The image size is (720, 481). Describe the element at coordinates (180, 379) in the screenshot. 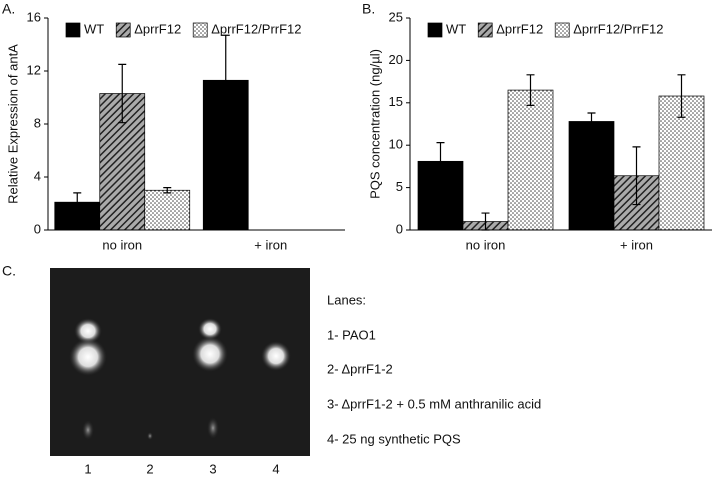

I see `tlc-spots` at that location.